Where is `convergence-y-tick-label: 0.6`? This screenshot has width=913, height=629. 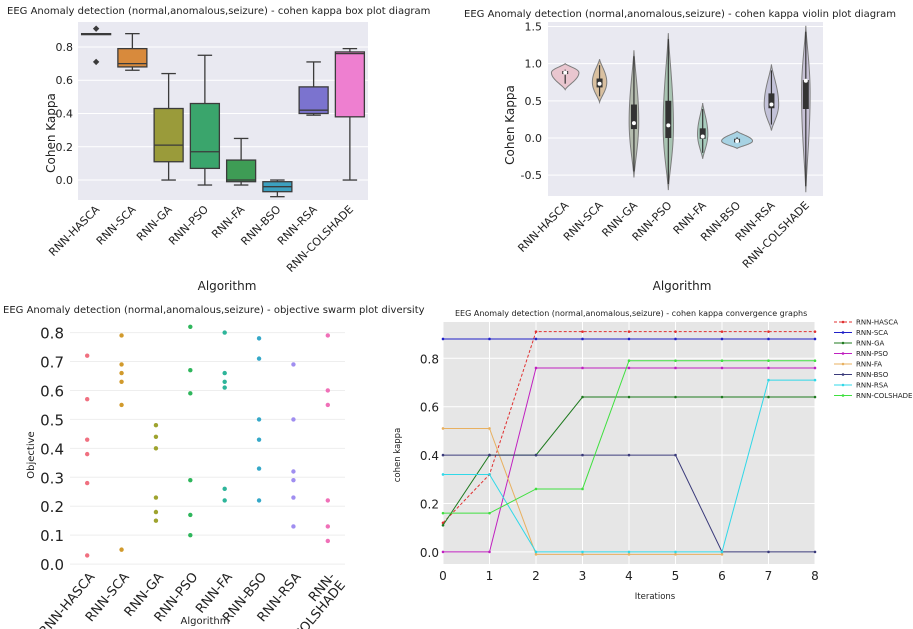
convergence-y-tick-label: 0.6 is located at coordinates (429, 408).